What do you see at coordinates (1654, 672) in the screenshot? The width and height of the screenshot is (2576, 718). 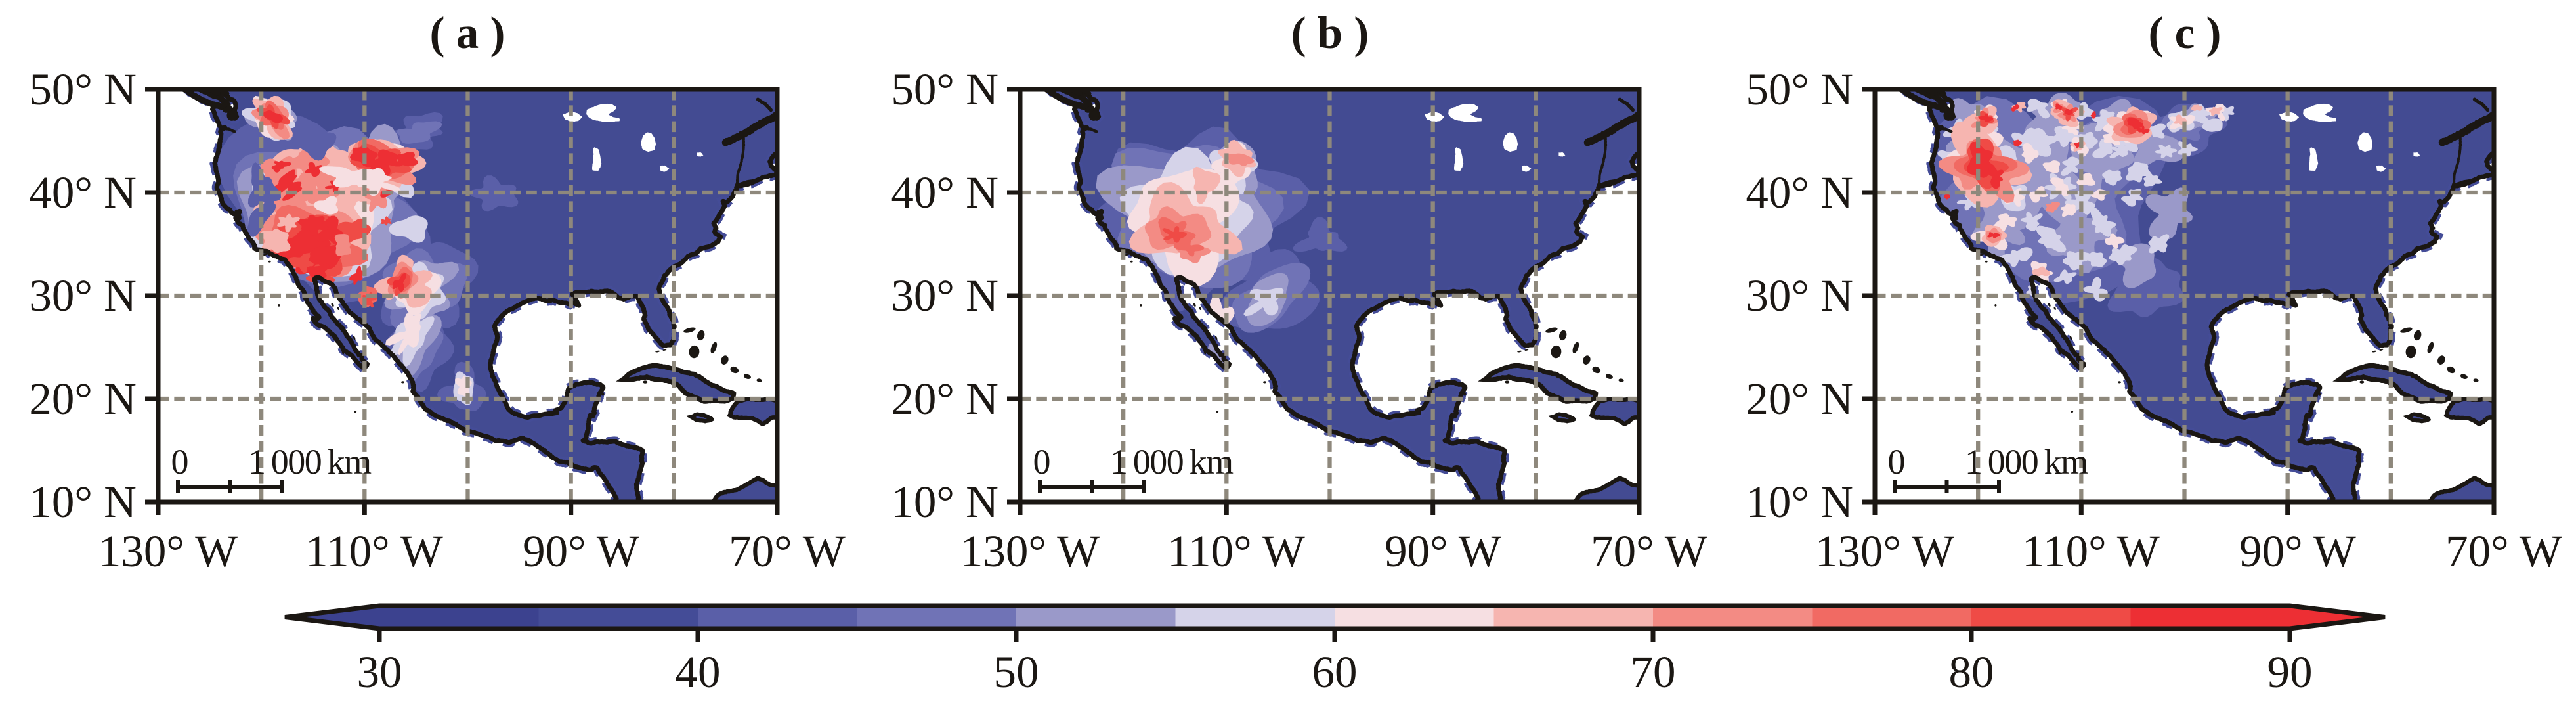 I see `svg-text: 70` at bounding box center [1654, 672].